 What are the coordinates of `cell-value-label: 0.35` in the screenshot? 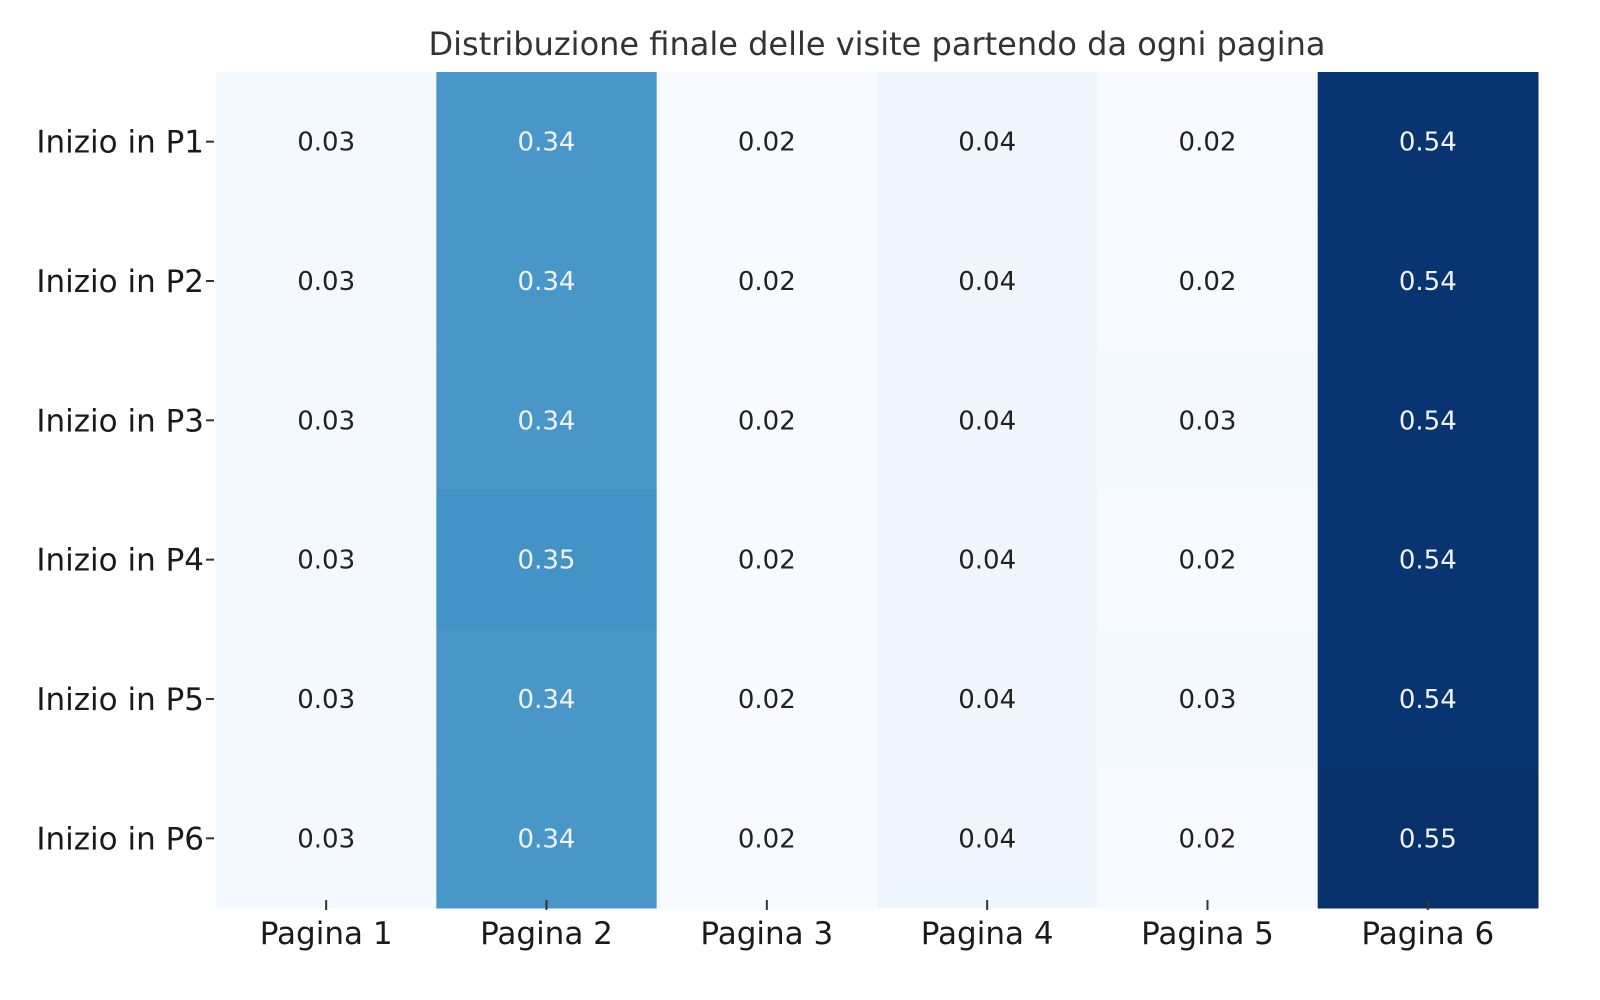 It's located at (547, 561).